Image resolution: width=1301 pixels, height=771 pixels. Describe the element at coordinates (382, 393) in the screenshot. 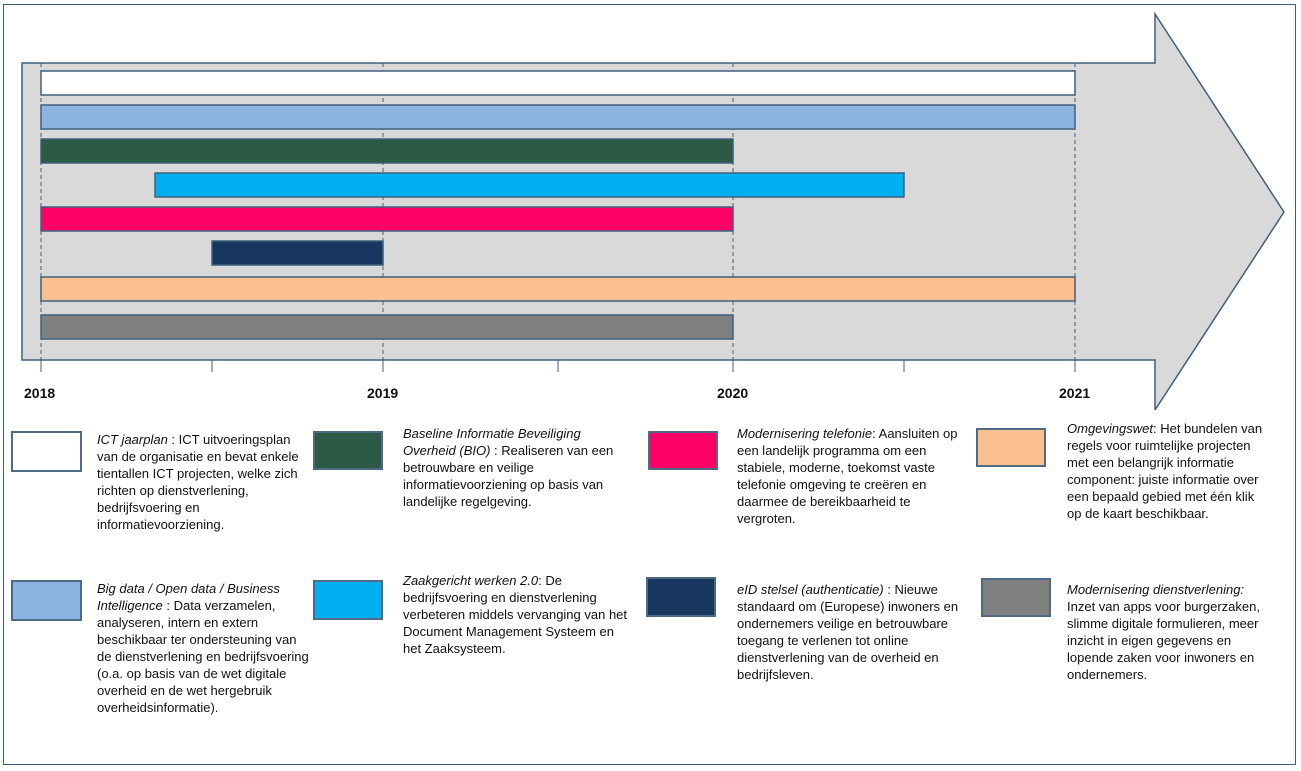

I see `year-label: 2019` at that location.